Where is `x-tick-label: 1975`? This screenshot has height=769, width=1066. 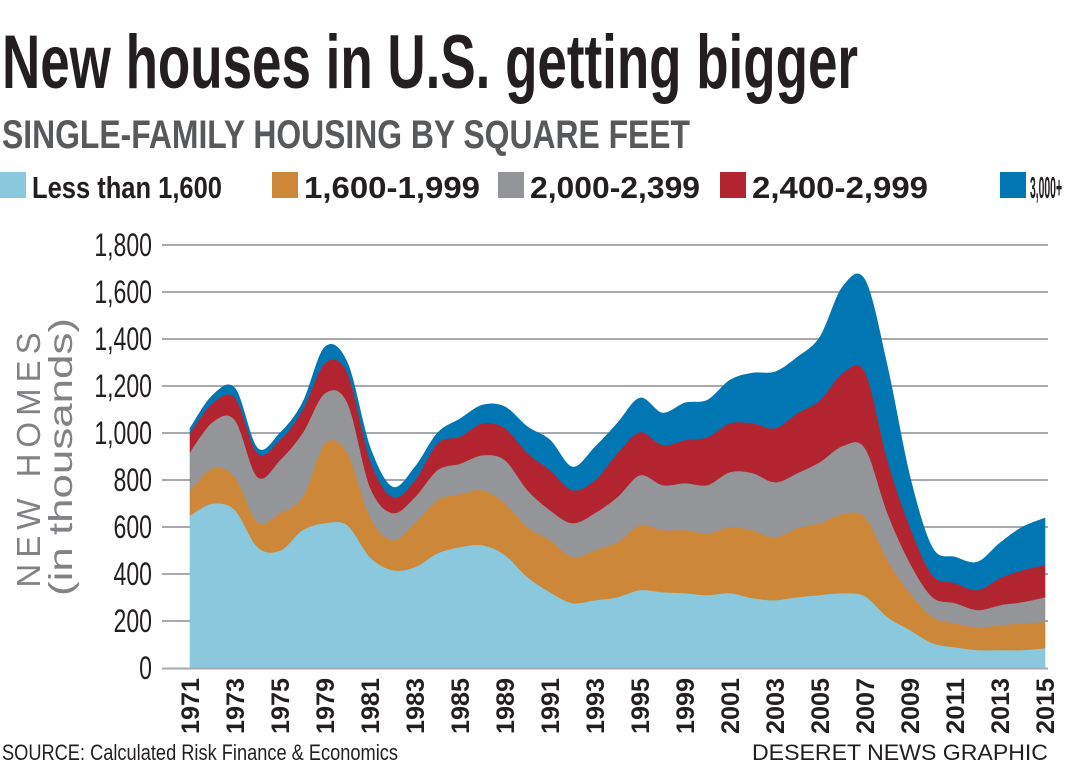 x-tick-label: 1975 is located at coordinates (281, 706).